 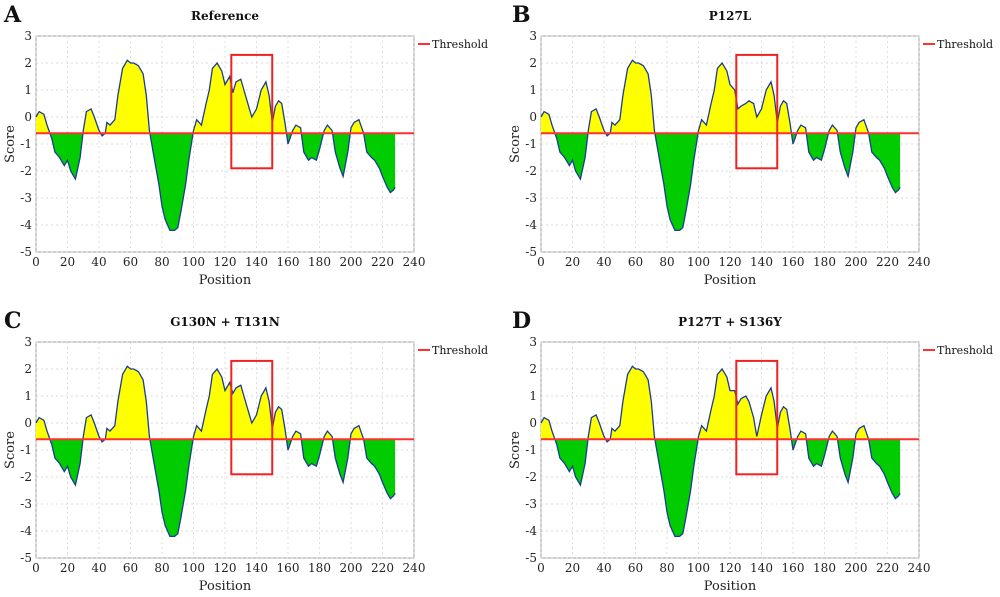 What do you see at coordinates (225, 322) in the screenshot?
I see `chart-title: G130N + T131N` at bounding box center [225, 322].